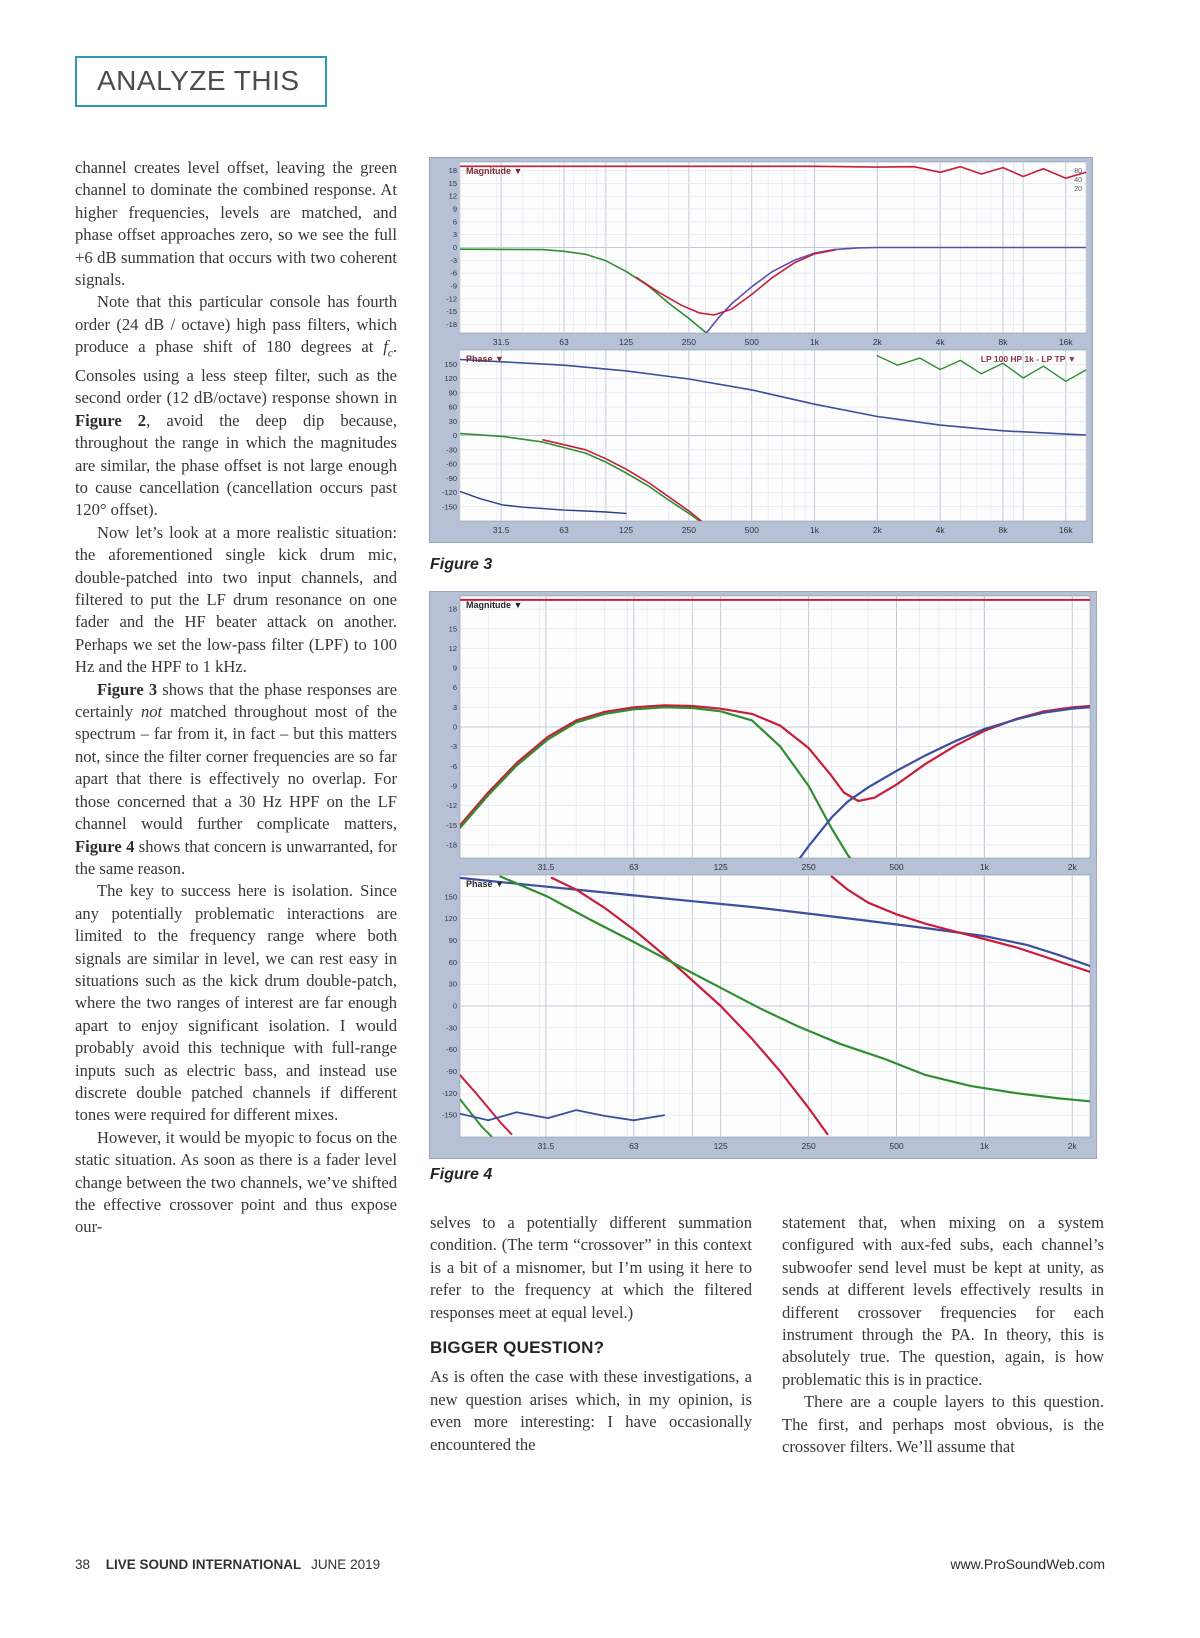  What do you see at coordinates (453, 648) in the screenshot?
I see `y-tick-label: 12` at bounding box center [453, 648].